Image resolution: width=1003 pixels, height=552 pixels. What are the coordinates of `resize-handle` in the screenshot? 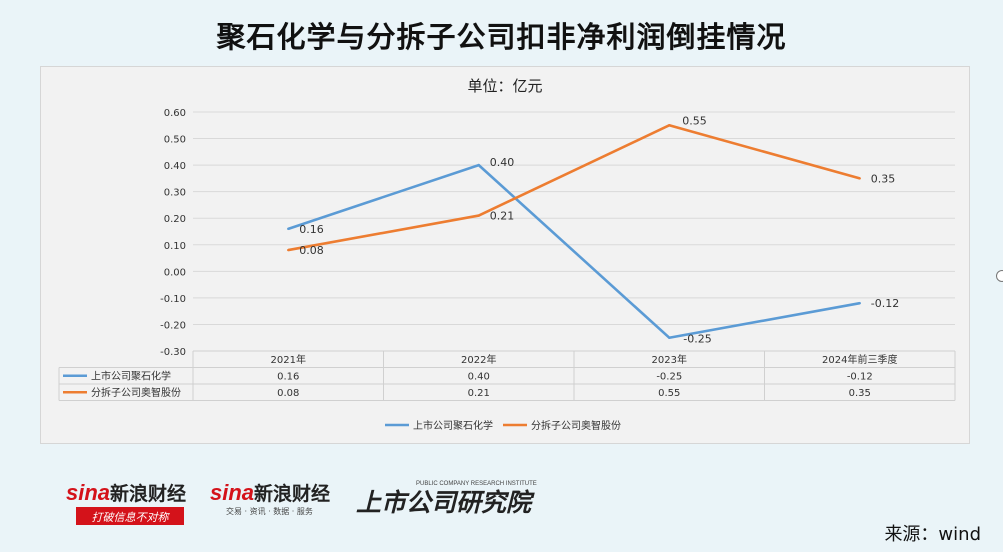 It's located at (999, 276).